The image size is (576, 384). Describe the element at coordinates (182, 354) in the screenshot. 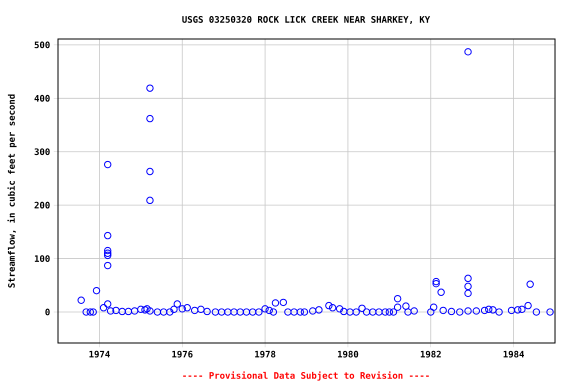

I see `x-tick-label: 1976` at that location.